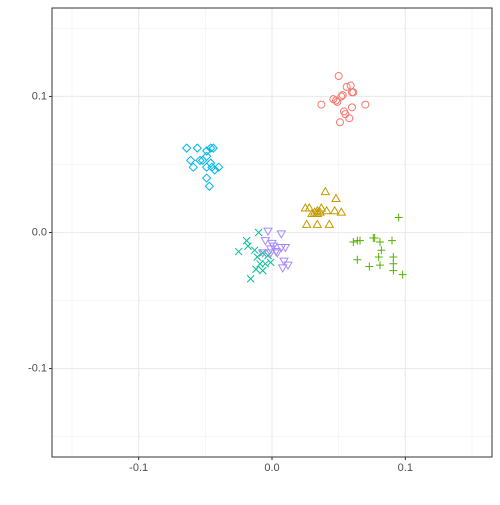  What do you see at coordinates (39, 96) in the screenshot?
I see `y-tick-label: 0.1` at bounding box center [39, 96].